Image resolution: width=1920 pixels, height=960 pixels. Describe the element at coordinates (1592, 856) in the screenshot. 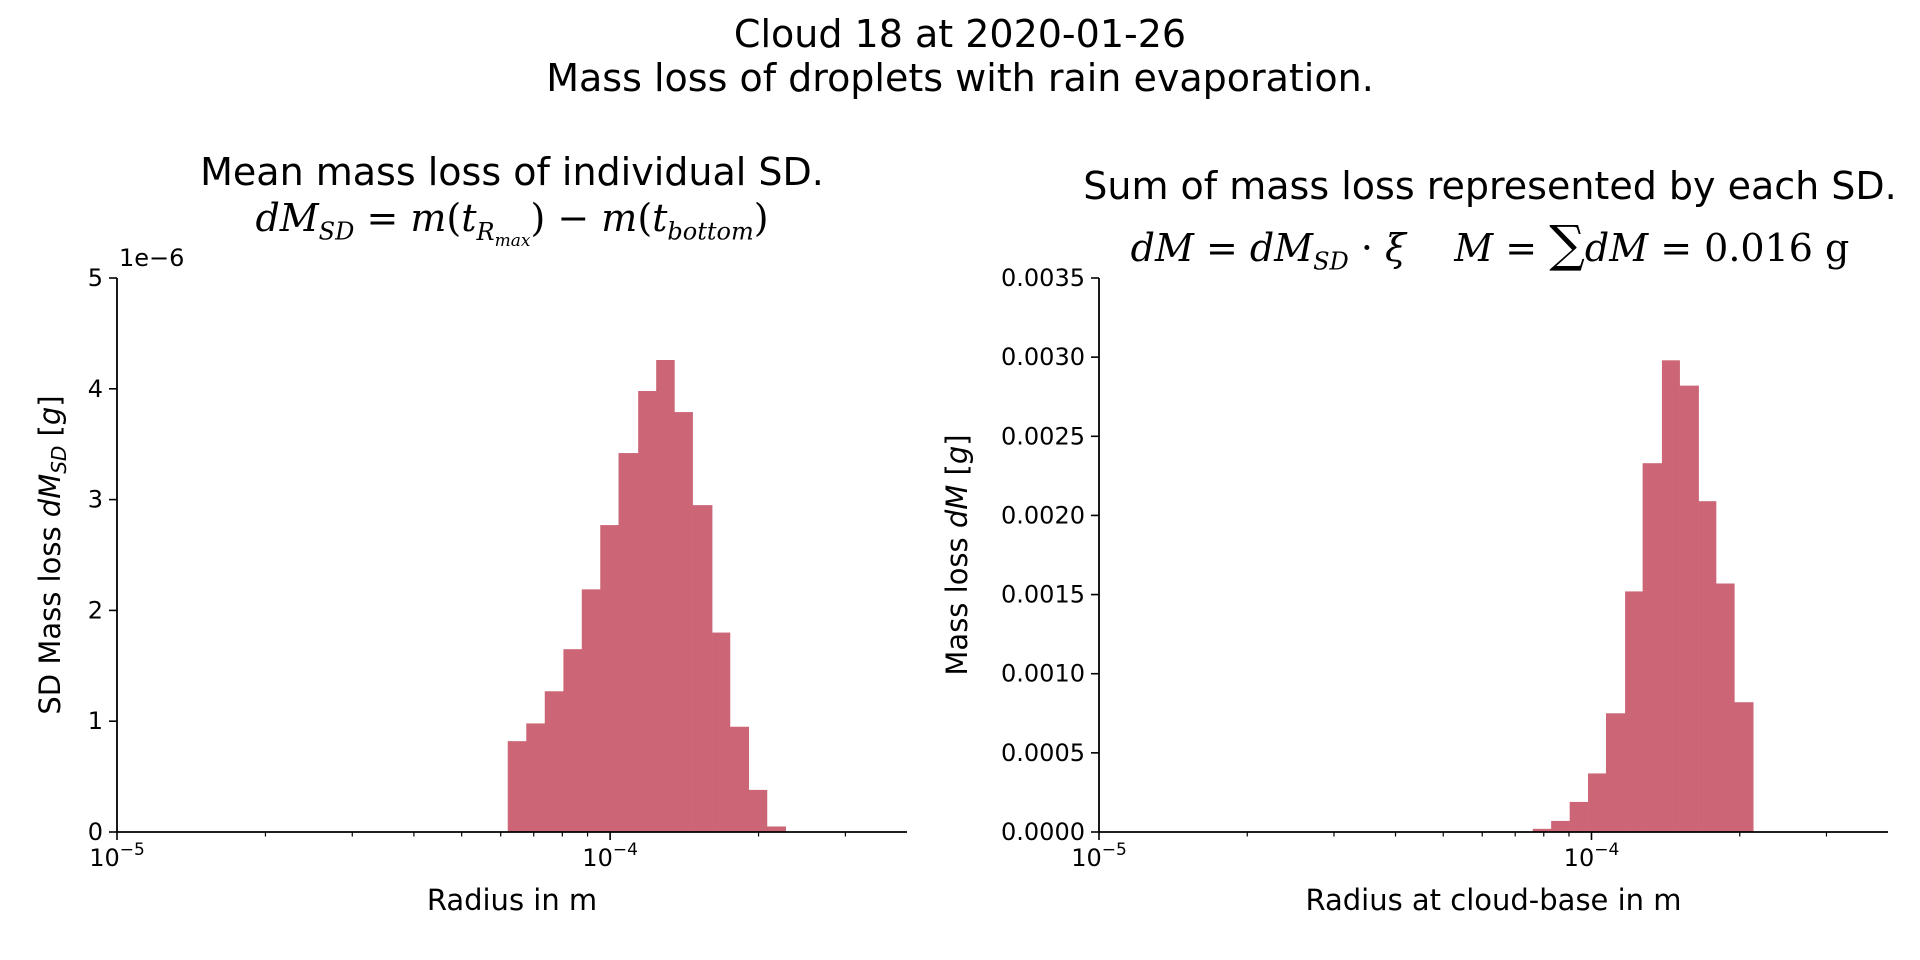

I see `right-x-tick-label: 10⁻⁴` at that location.